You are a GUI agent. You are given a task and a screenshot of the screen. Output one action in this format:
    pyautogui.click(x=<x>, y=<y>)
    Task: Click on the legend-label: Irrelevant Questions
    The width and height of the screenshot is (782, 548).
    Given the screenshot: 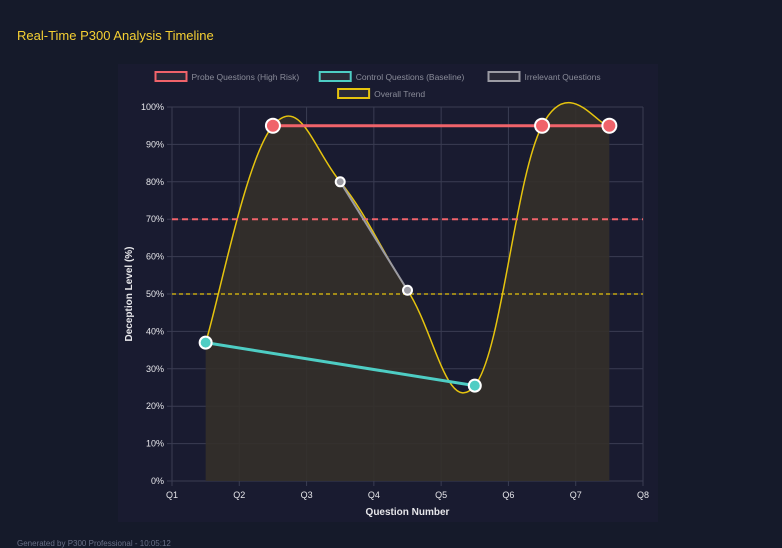 What is the action you would take?
    pyautogui.click(x=563, y=77)
    